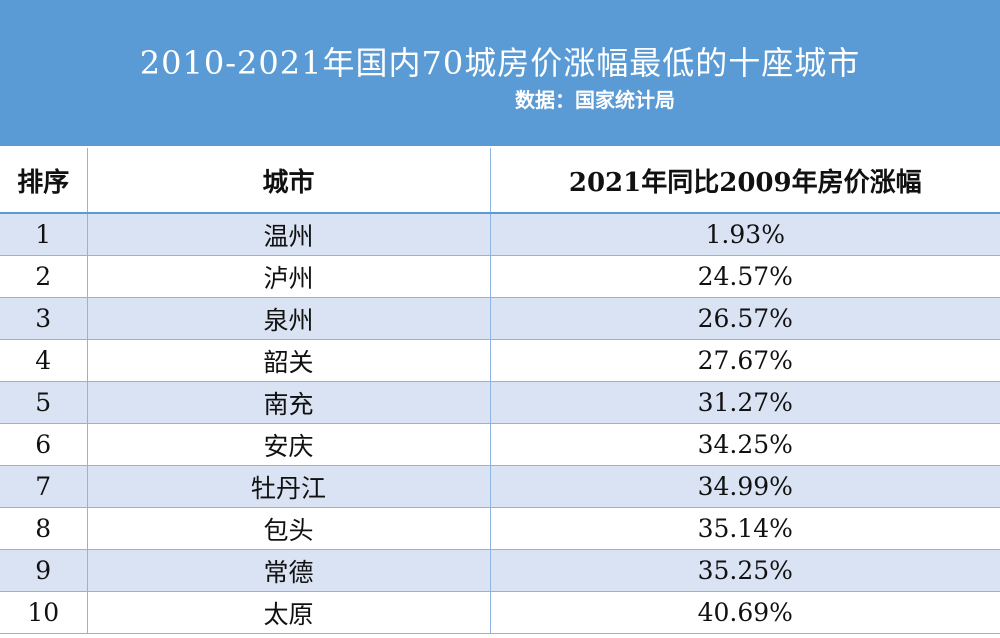 The image size is (1000, 638). I want to click on table-cell: 9, so click(43, 570).